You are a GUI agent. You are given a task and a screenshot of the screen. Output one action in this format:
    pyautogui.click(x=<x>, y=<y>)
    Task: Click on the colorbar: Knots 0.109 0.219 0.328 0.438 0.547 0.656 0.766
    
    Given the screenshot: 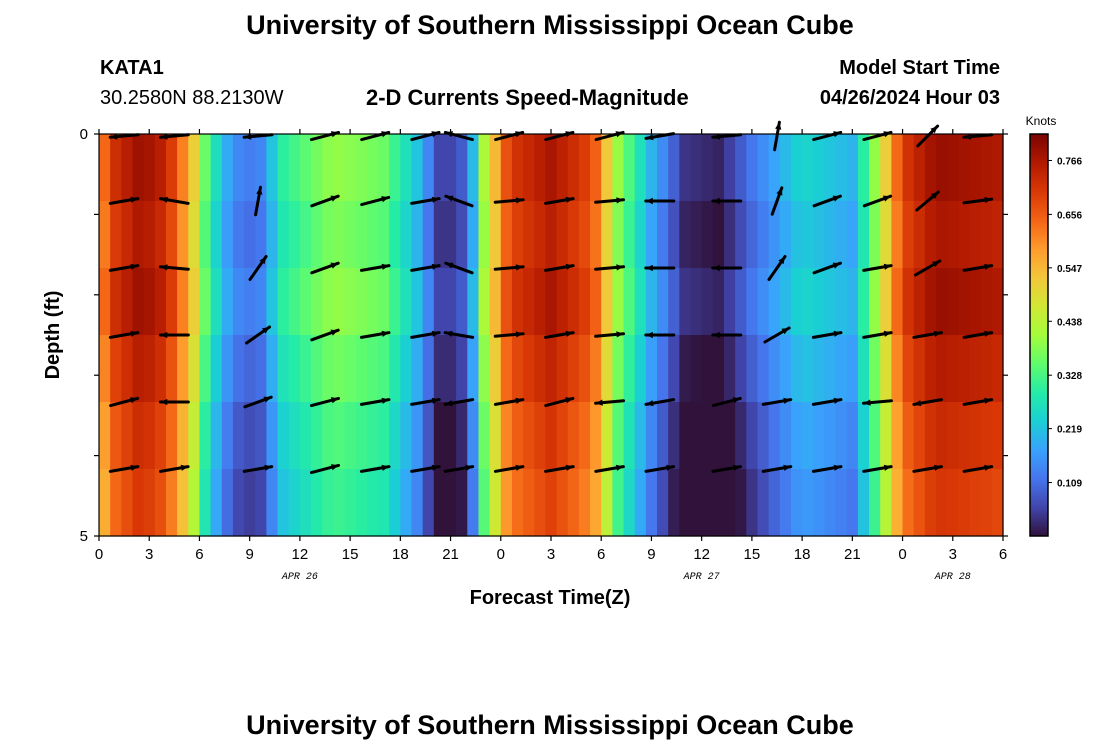 What is the action you would take?
    pyautogui.click(x=1054, y=325)
    